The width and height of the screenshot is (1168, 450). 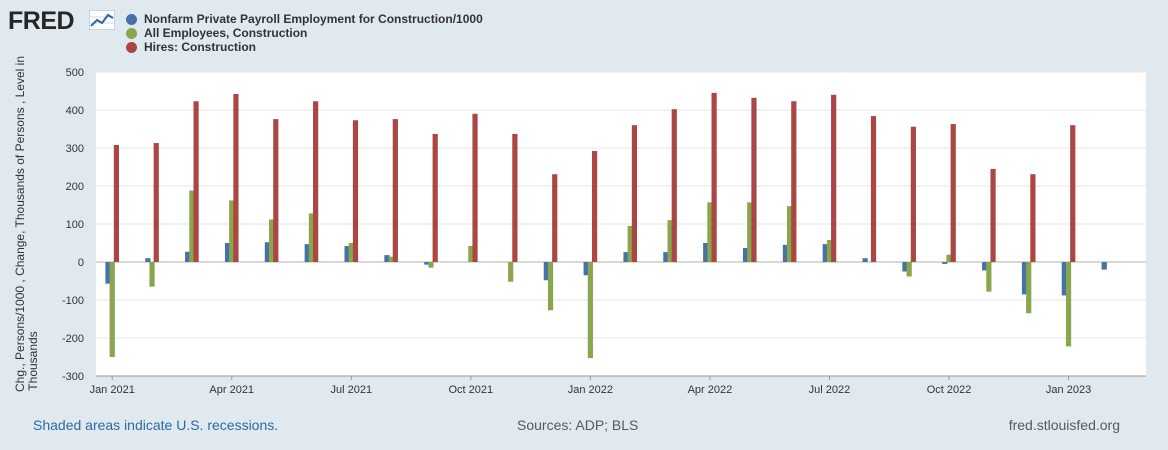 I want to click on recession-note-link: Shaded areas indicate U.S. recessions., so click(x=156, y=425).